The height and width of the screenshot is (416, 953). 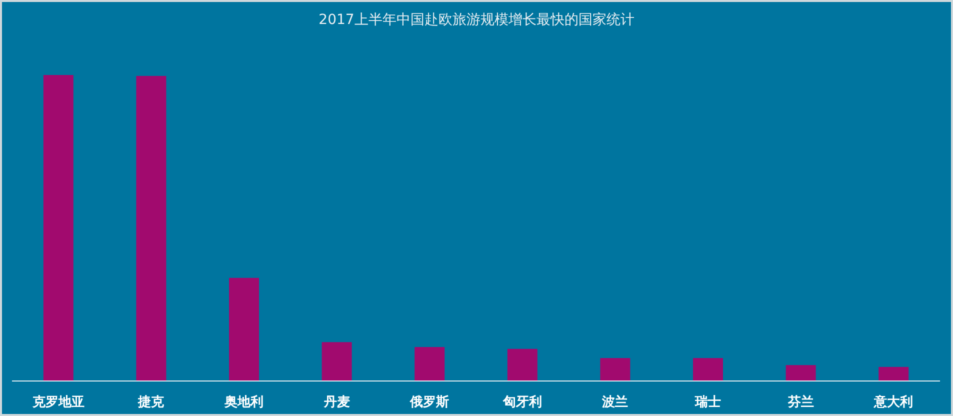 What do you see at coordinates (244, 402) in the screenshot?
I see `x-tick-label: 奥地利` at bounding box center [244, 402].